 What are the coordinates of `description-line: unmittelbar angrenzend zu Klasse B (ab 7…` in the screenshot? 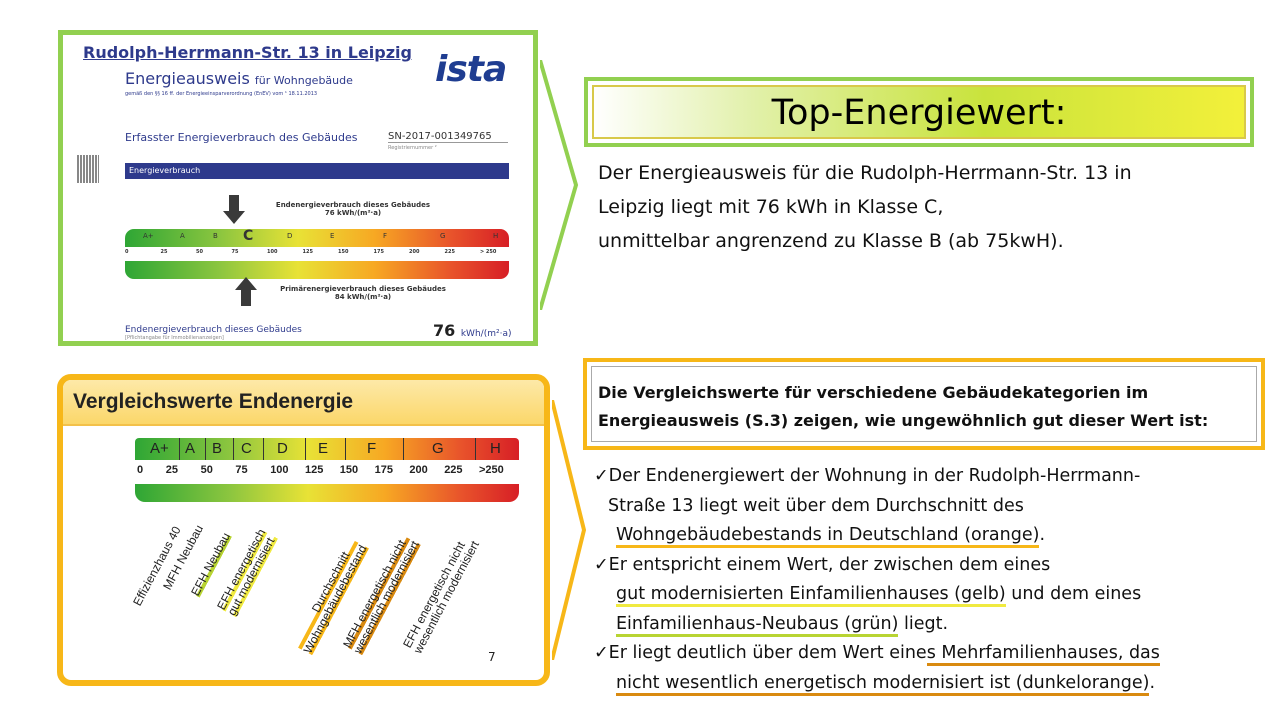 It's located at (831, 241).